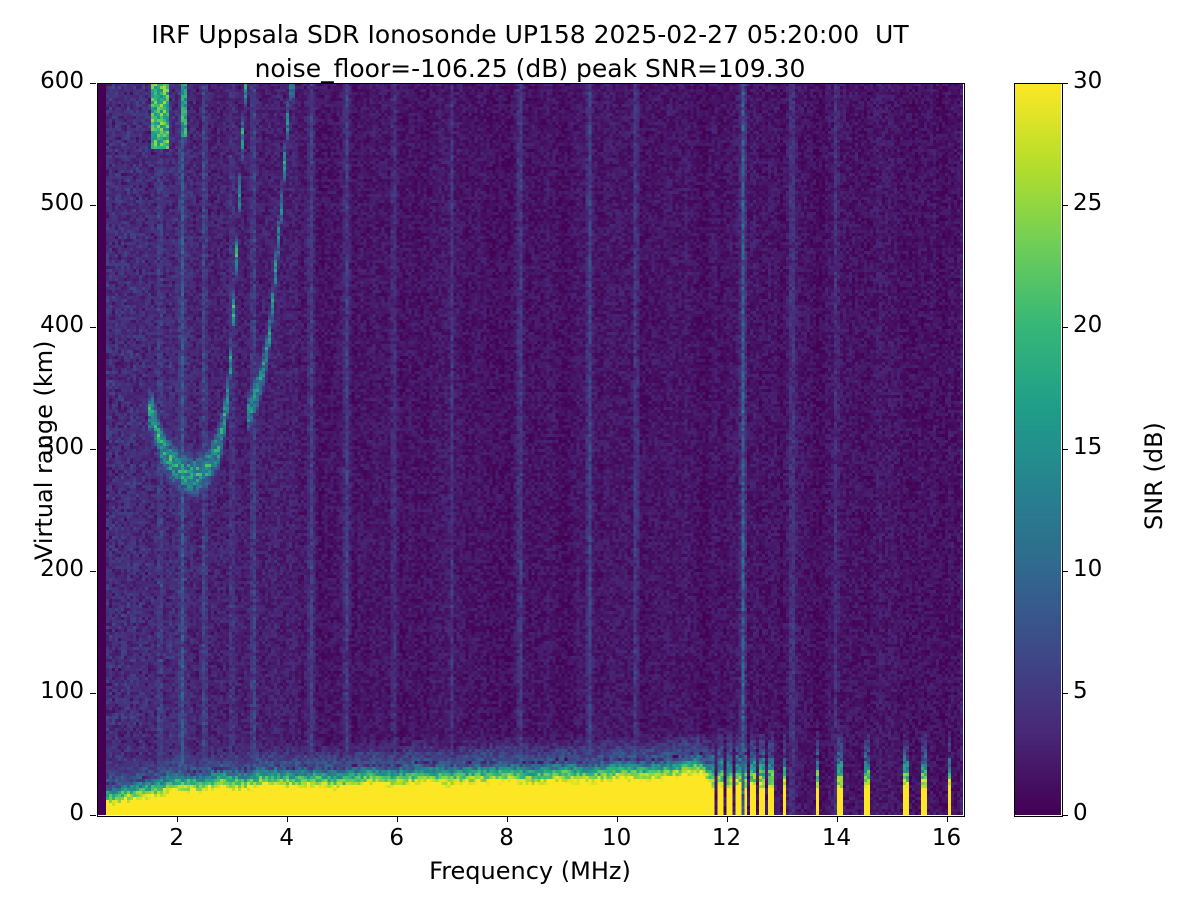 Image resolution: width=1200 pixels, height=900 pixels. What do you see at coordinates (1088, 203) in the screenshot?
I see `colorbar-tick-label: 25` at bounding box center [1088, 203].